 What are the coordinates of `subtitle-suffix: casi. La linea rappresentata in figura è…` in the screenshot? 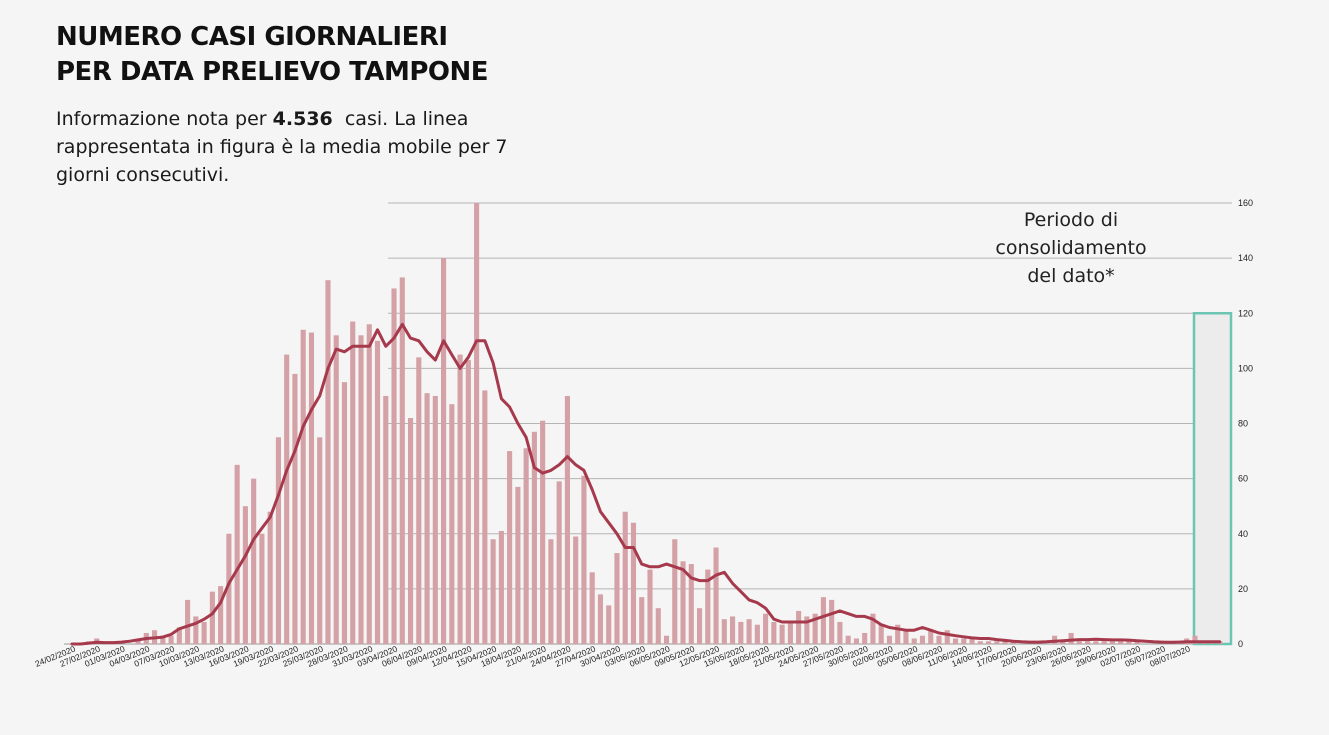 It's located at (282, 147).